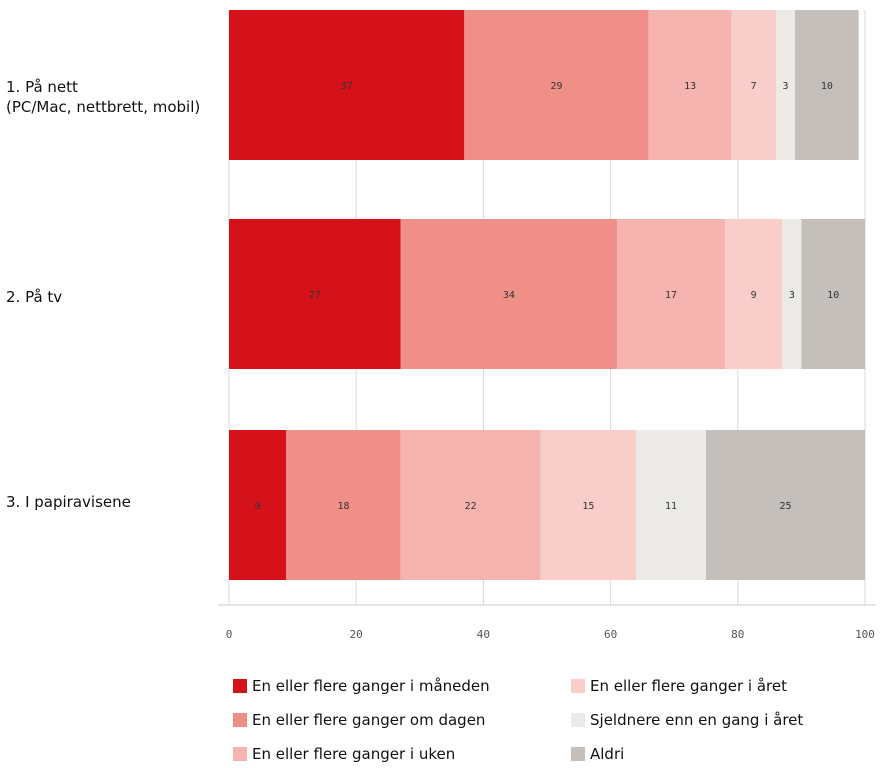 The image size is (884, 768). I want to click on data-label: 11, so click(671, 506).